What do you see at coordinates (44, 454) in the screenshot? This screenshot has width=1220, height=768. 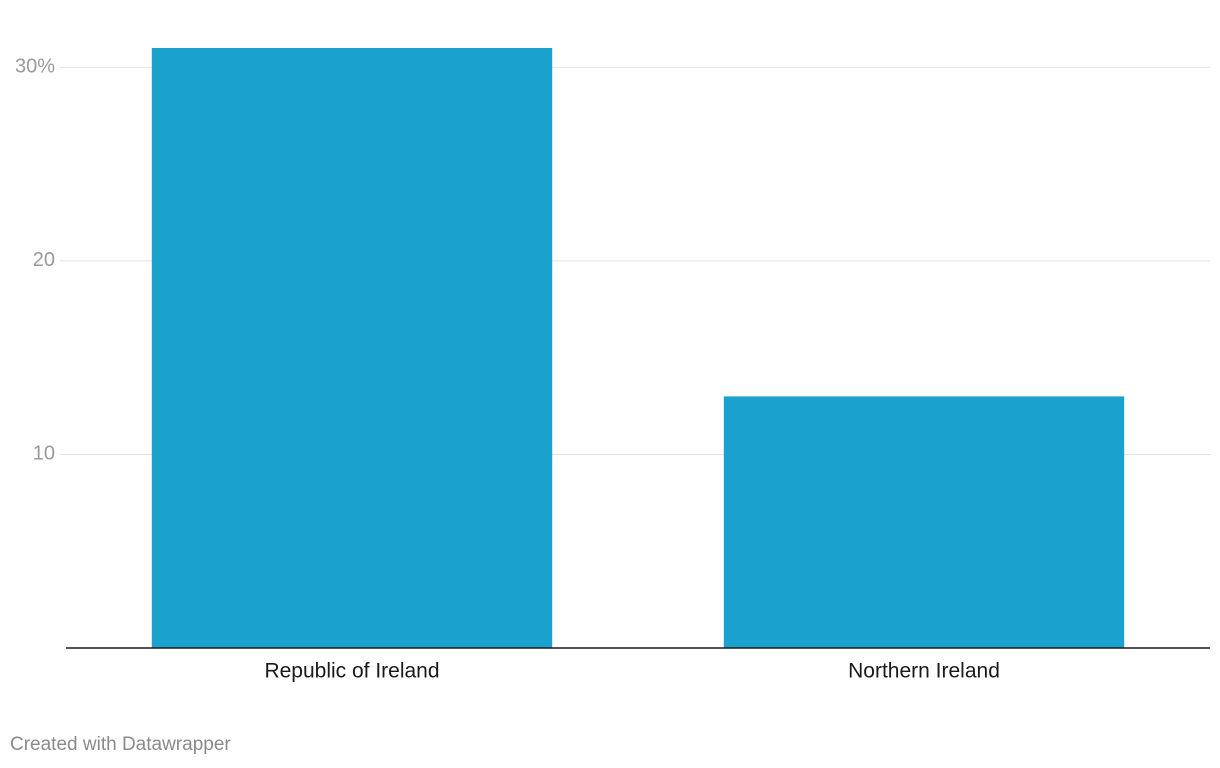 I see `y-tick-label: 10` at bounding box center [44, 454].